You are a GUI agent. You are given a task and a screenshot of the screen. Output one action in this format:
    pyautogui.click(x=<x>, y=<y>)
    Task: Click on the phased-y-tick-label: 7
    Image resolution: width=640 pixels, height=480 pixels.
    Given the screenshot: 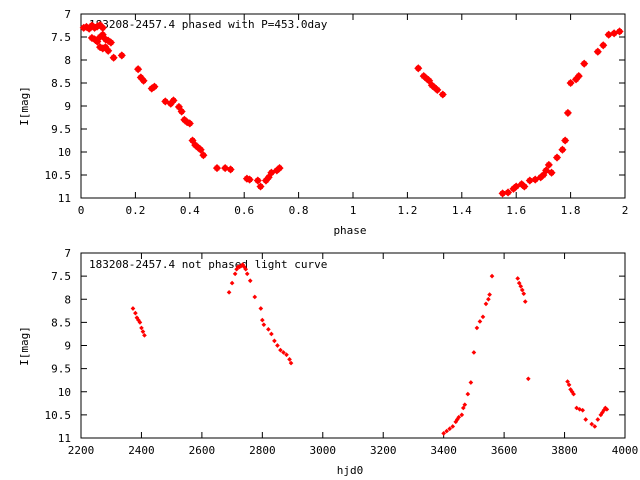 What is the action you would take?
    pyautogui.click(x=67, y=14)
    